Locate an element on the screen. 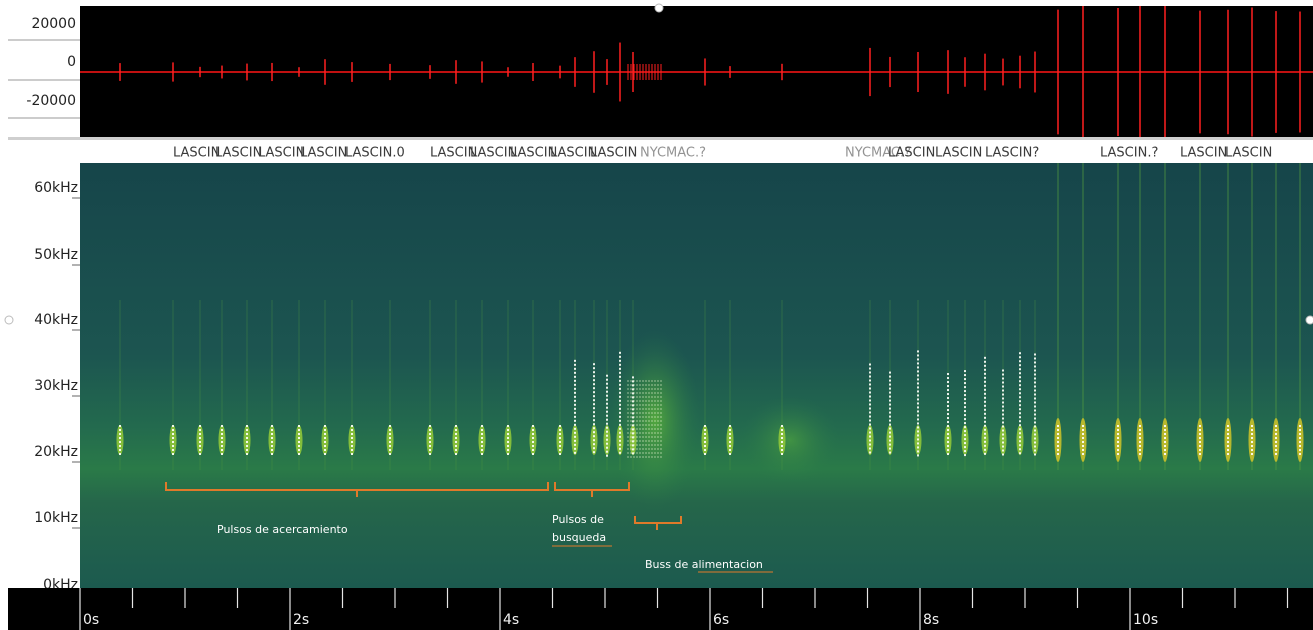  time-label: 8s is located at coordinates (931, 620).